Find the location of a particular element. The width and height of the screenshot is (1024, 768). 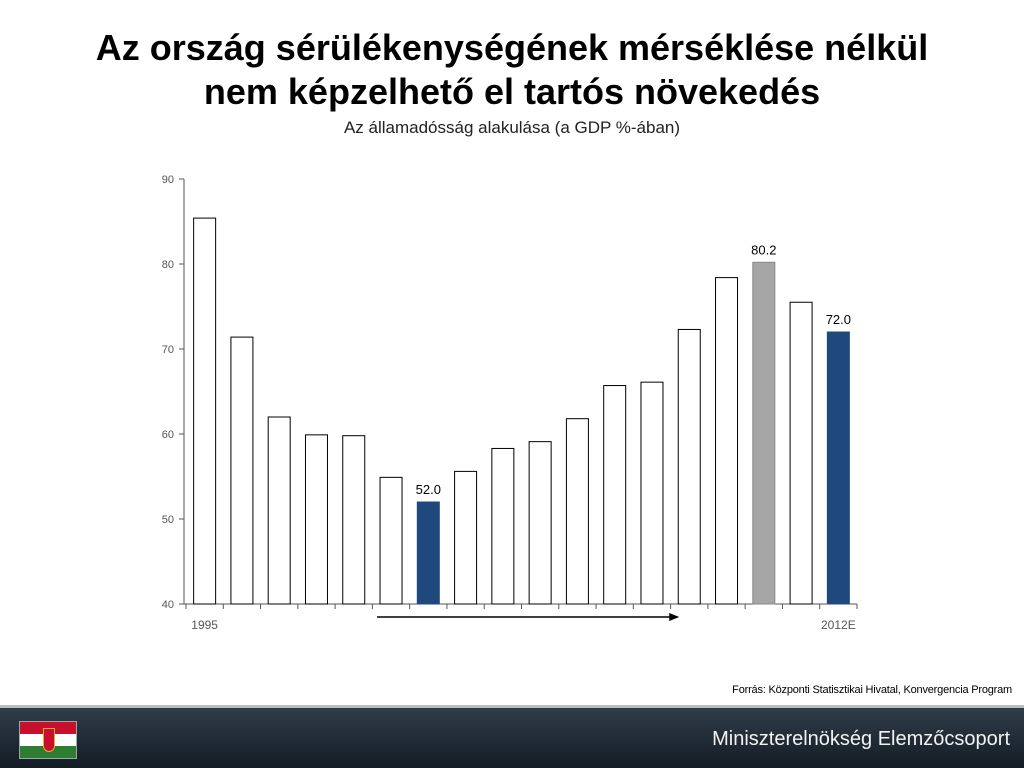

bar-1996 is located at coordinates (242, 470).